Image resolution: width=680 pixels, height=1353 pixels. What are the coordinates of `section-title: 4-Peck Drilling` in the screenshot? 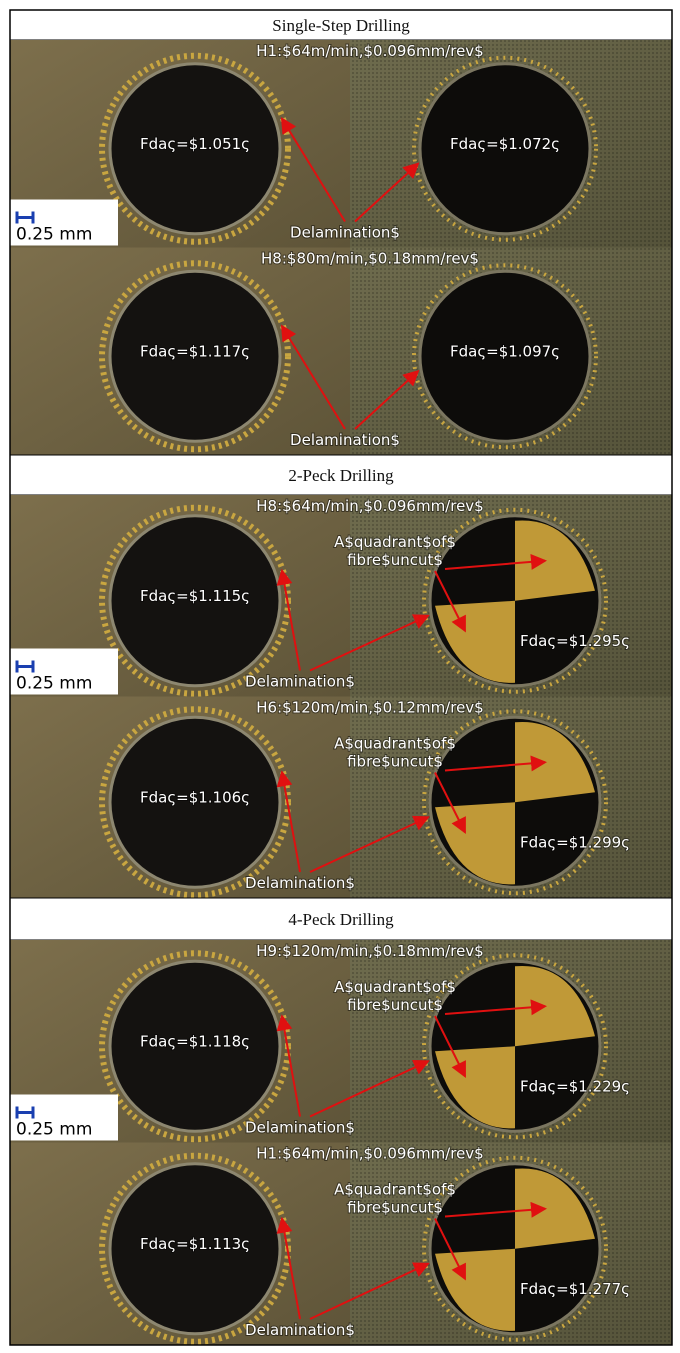 It's located at (341, 919).